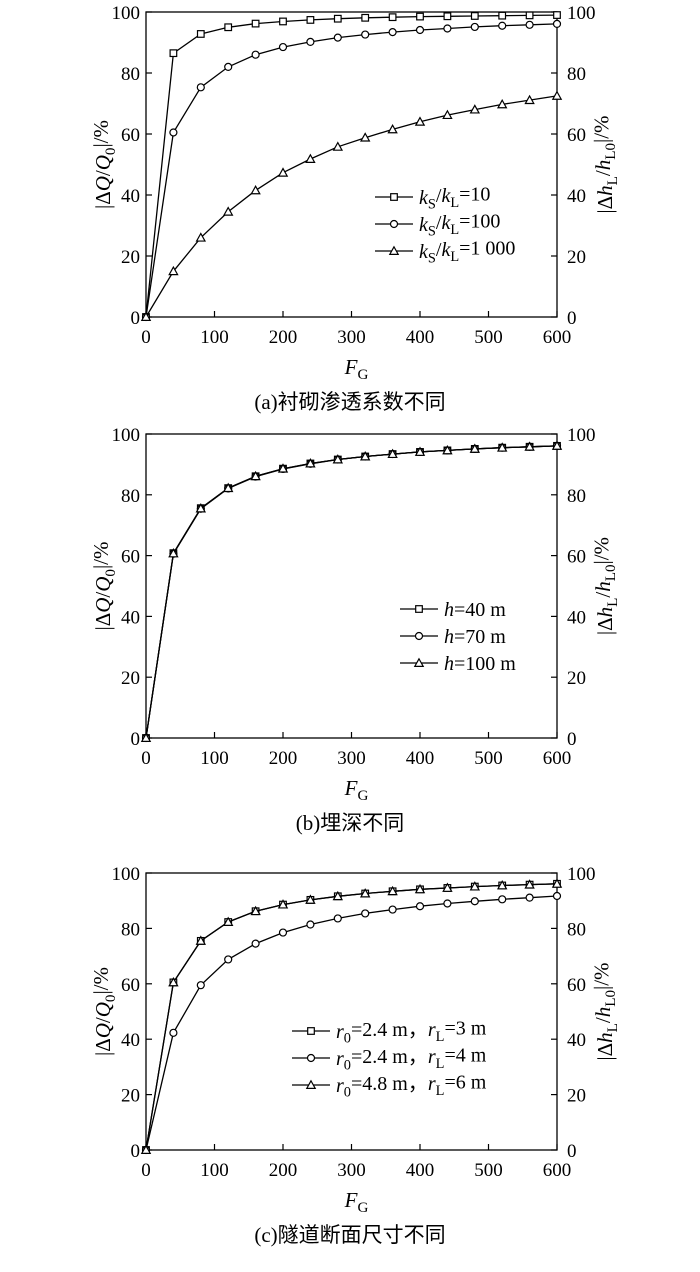 The image size is (700, 1272). What do you see at coordinates (350, 823) in the screenshot?
I see `panel-caption: (b)埋深不同` at bounding box center [350, 823].